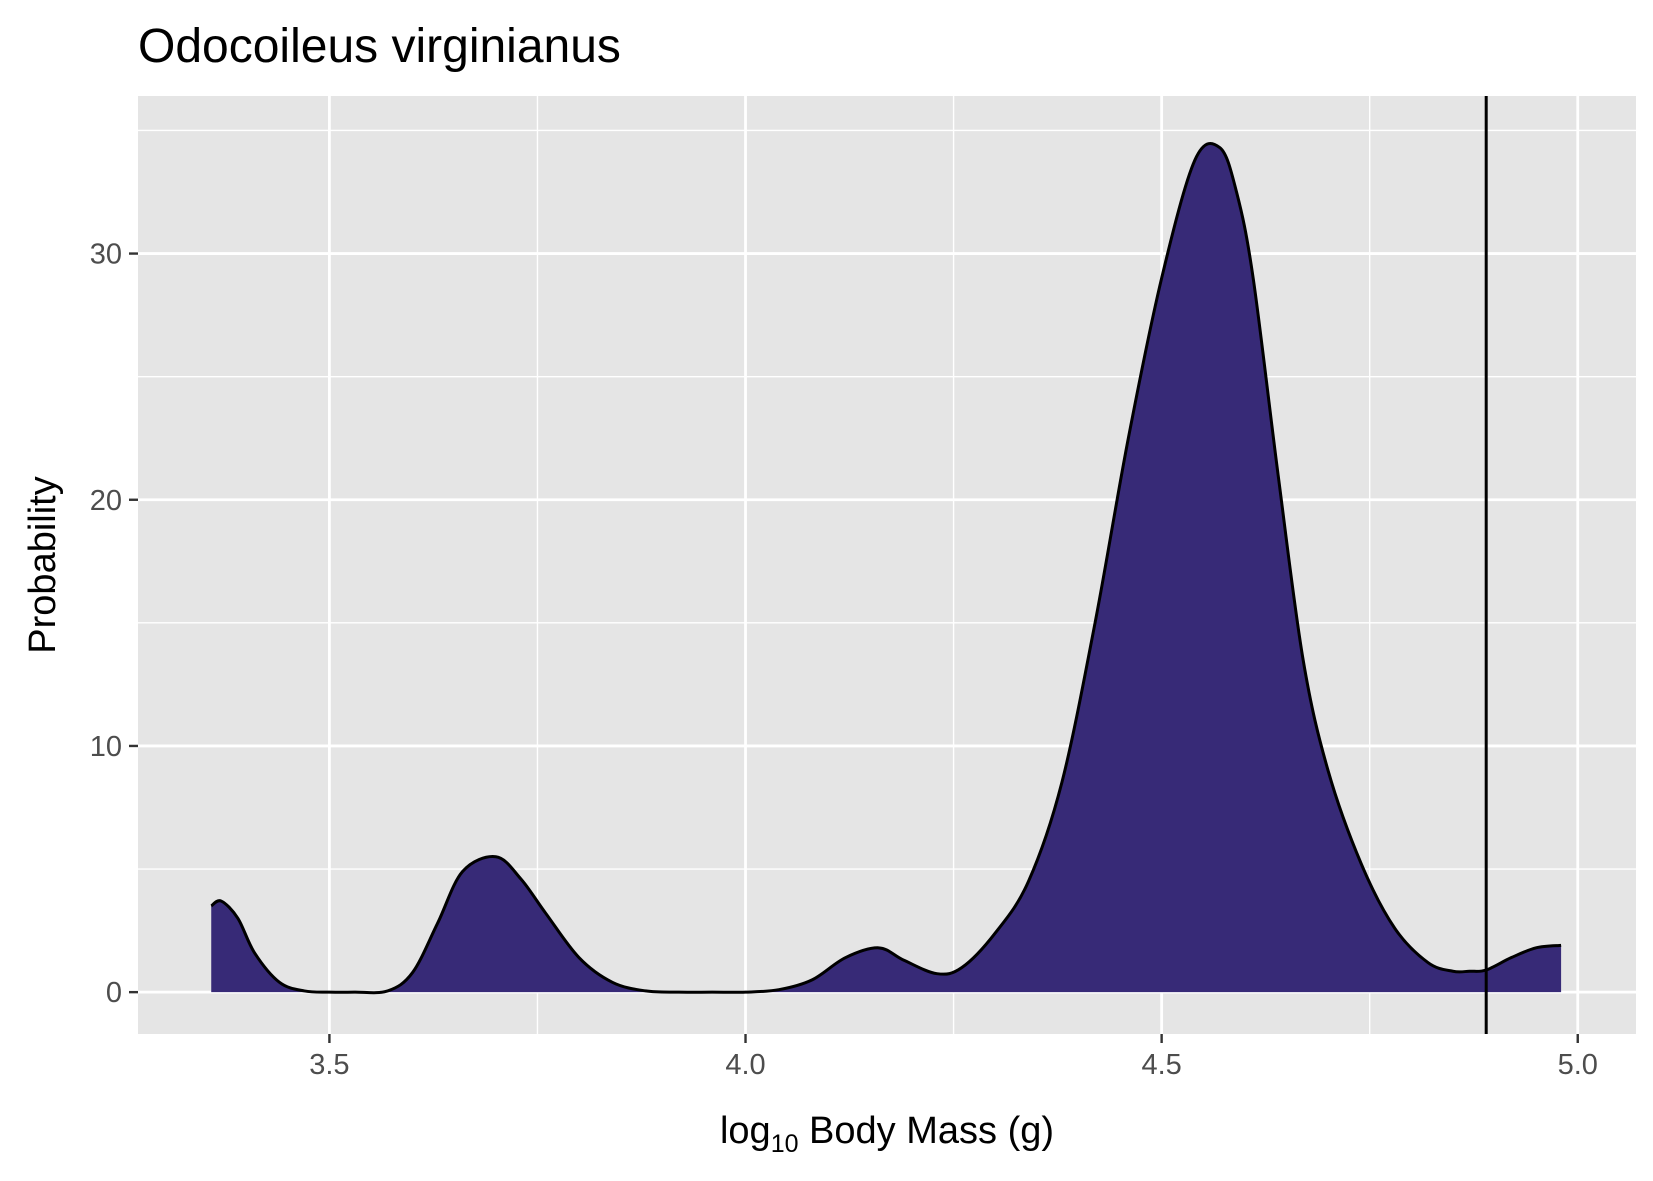 This screenshot has height=1181, width=1653. What do you see at coordinates (106, 255) in the screenshot?
I see `y-tick-label: 30` at bounding box center [106, 255].